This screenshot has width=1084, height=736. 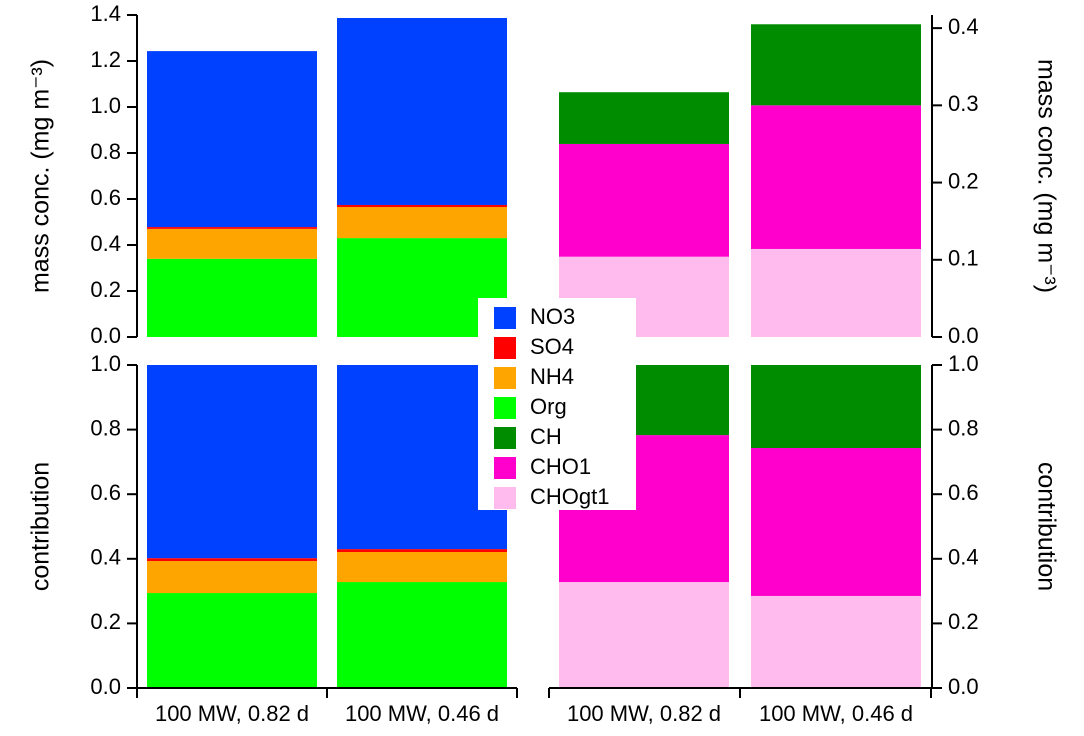 I want to click on legend-label: Org, so click(x=548, y=406).